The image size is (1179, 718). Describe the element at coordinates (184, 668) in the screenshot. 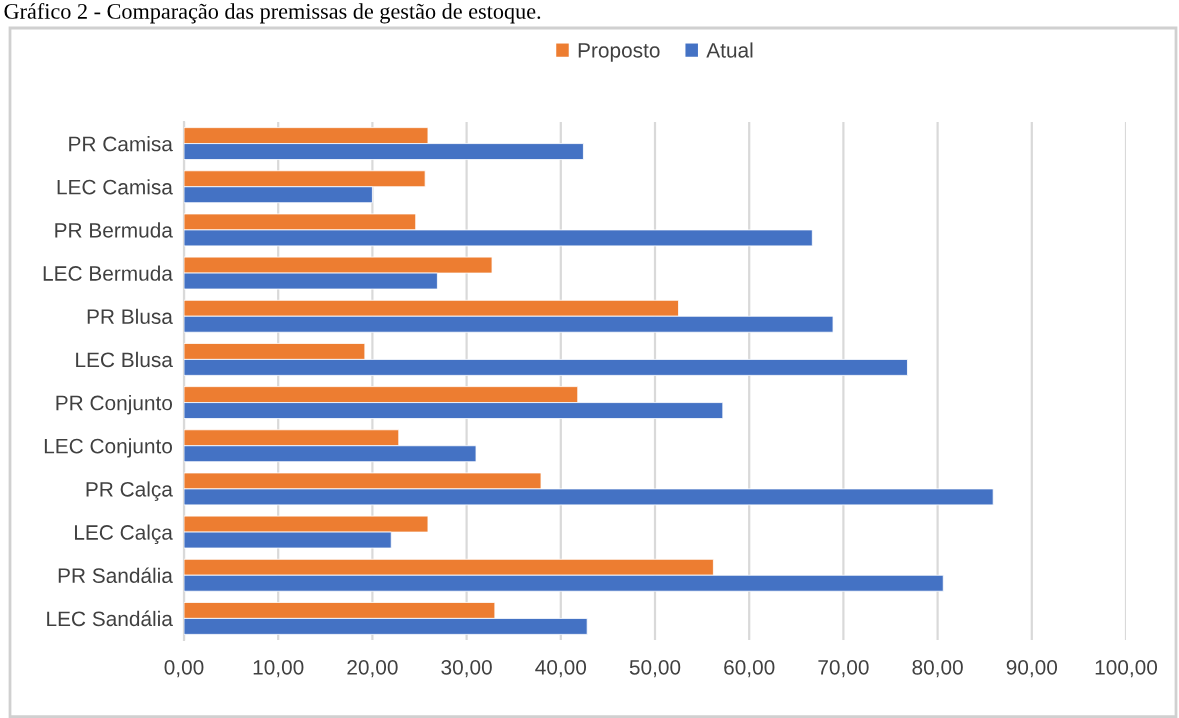

I see `x-tick-label: 0,00` at that location.